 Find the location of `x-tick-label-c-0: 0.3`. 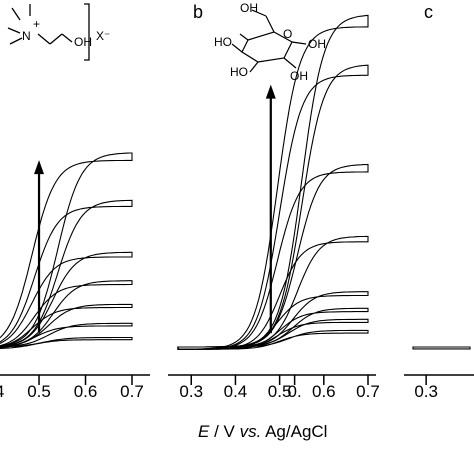

x-tick-label-c-0: 0.3 is located at coordinates (426, 391).